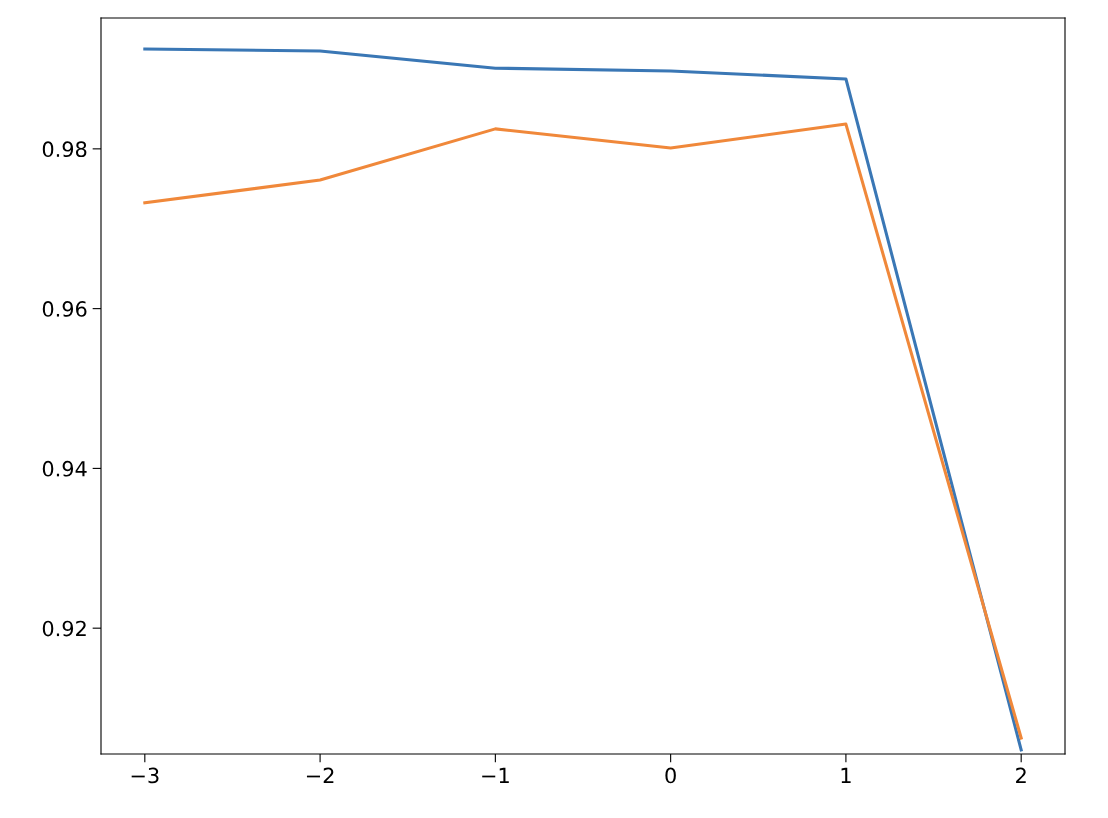 Image resolution: width=1108 pixels, height=818 pixels. Describe the element at coordinates (495, 775) in the screenshot. I see `x-tick-label: −1` at that location.